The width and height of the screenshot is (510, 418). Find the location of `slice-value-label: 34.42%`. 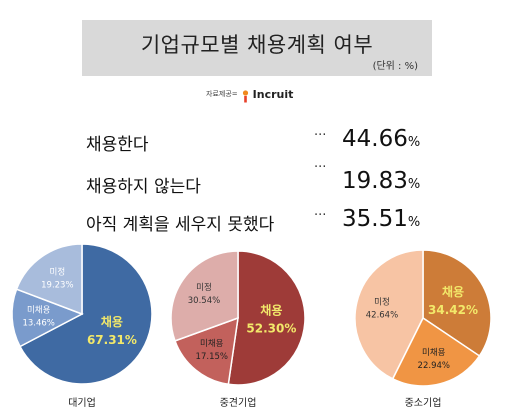

slice-value-label: 34.42% is located at coordinates (453, 310).